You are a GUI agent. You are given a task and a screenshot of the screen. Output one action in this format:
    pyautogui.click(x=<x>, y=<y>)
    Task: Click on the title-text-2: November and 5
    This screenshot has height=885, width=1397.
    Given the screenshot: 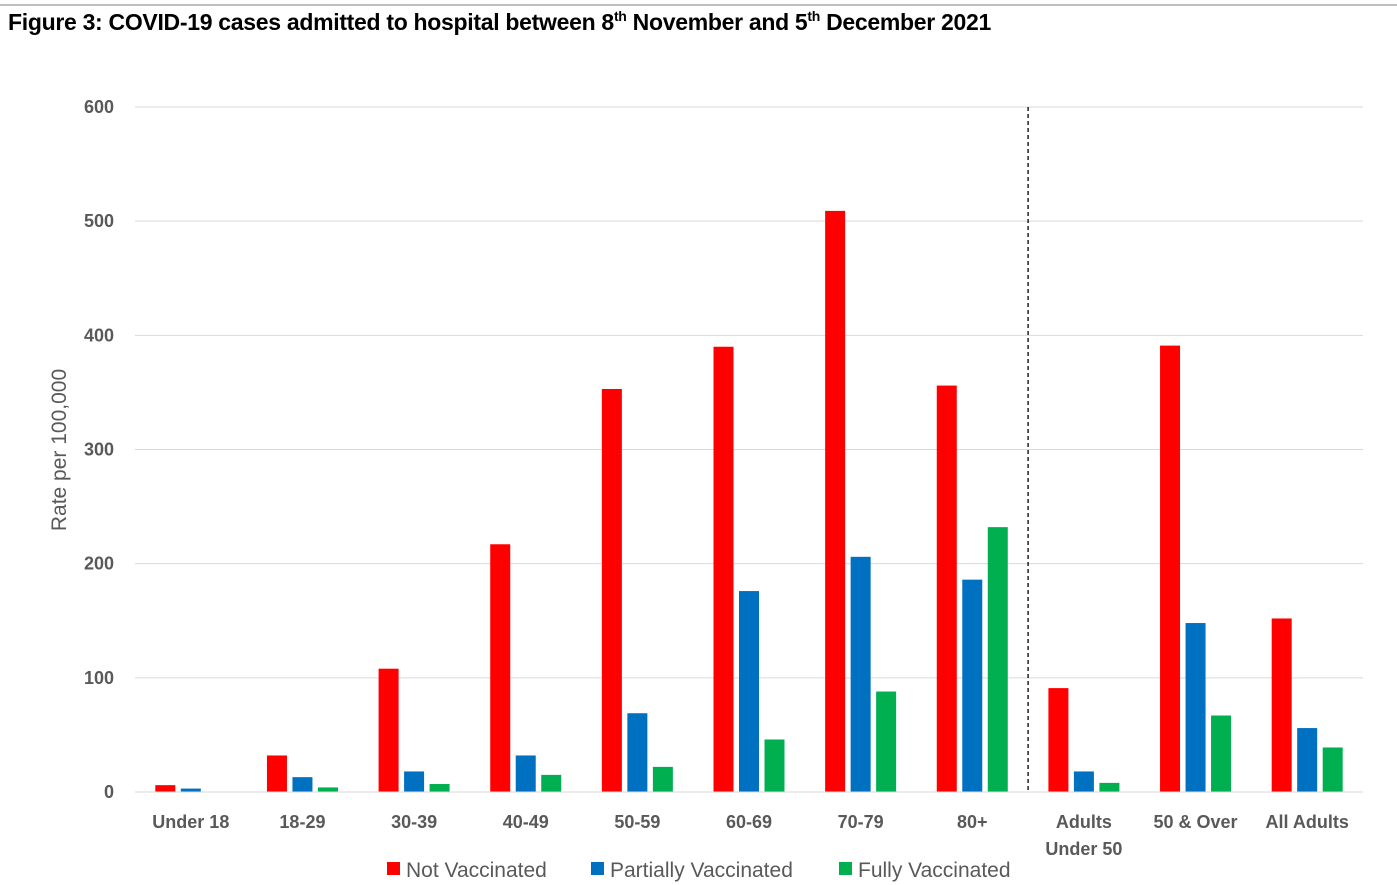 What is the action you would take?
    pyautogui.click(x=717, y=22)
    